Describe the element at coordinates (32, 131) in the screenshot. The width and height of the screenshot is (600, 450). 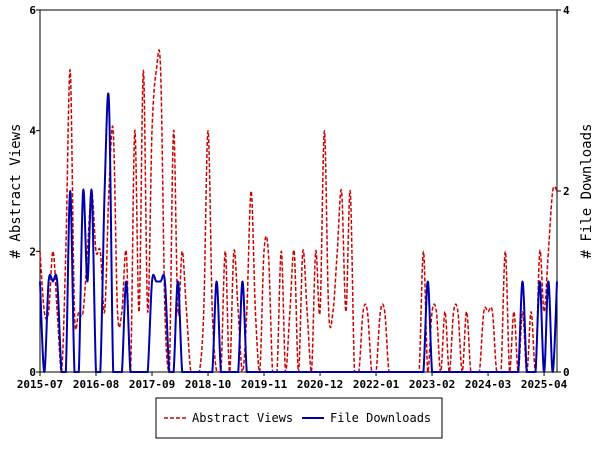
I see `y-tick-label-left: 4` at that location.